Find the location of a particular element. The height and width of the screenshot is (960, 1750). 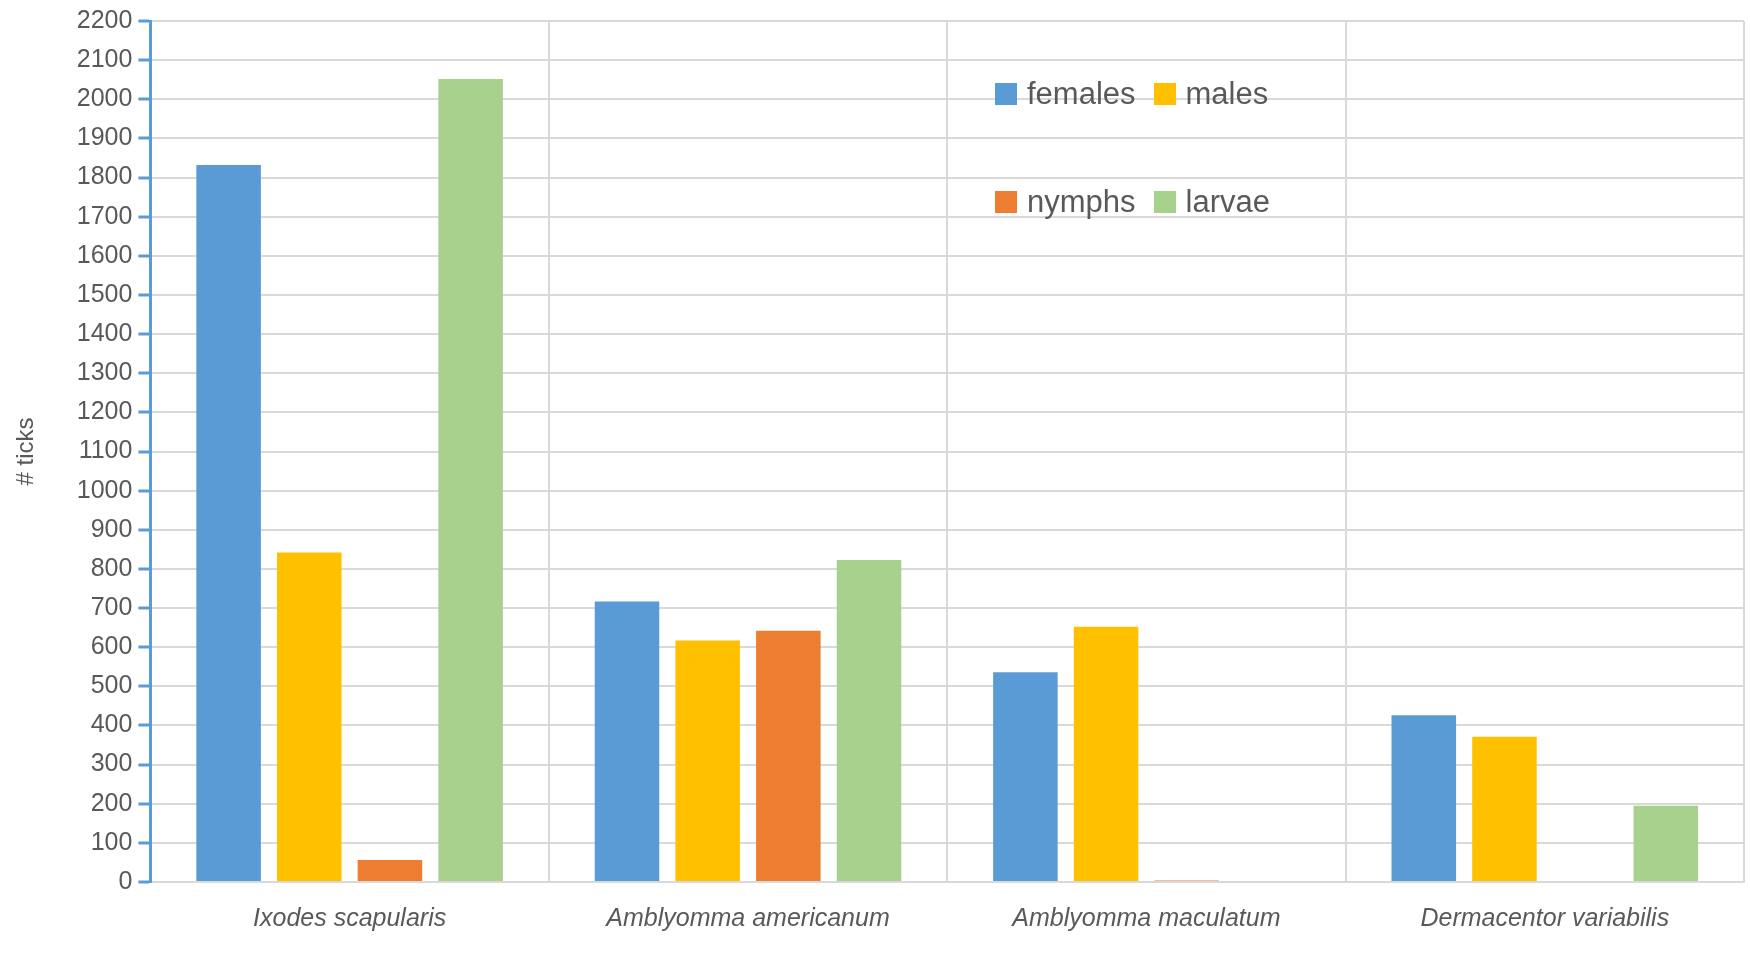

y-tick-label: 1100 is located at coordinates (105, 449).